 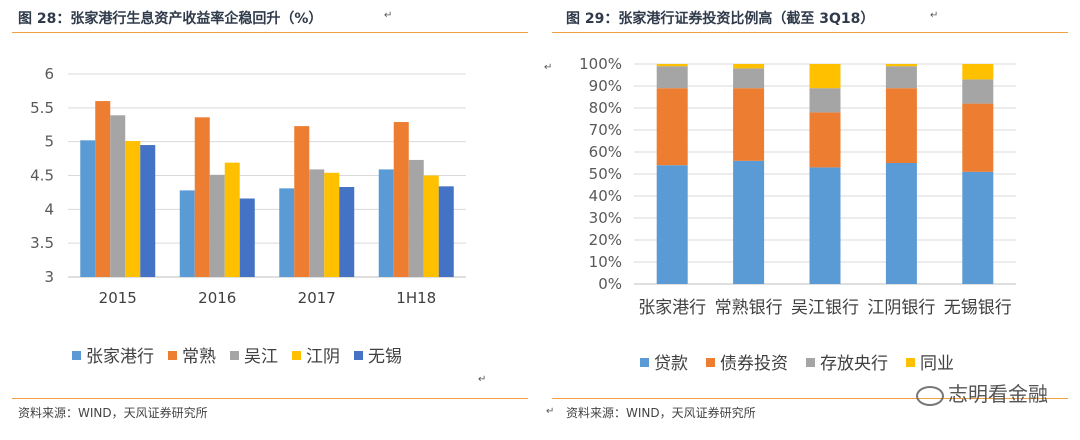 I want to click on right-source-rule, so click(x=810, y=398).